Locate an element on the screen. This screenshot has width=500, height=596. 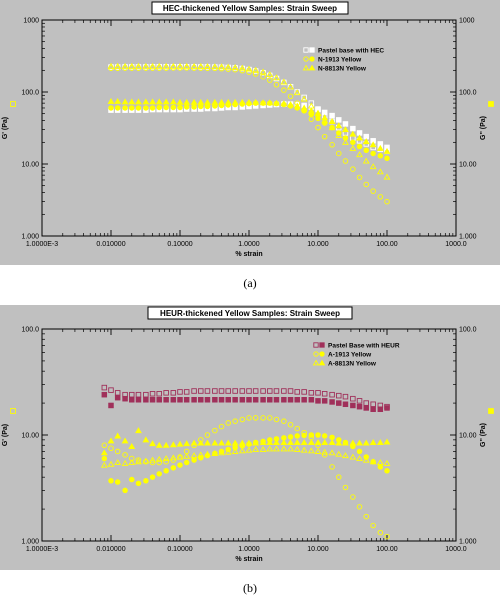
series-0-pastel-base-with-heur is located at coordinates (245, 397).